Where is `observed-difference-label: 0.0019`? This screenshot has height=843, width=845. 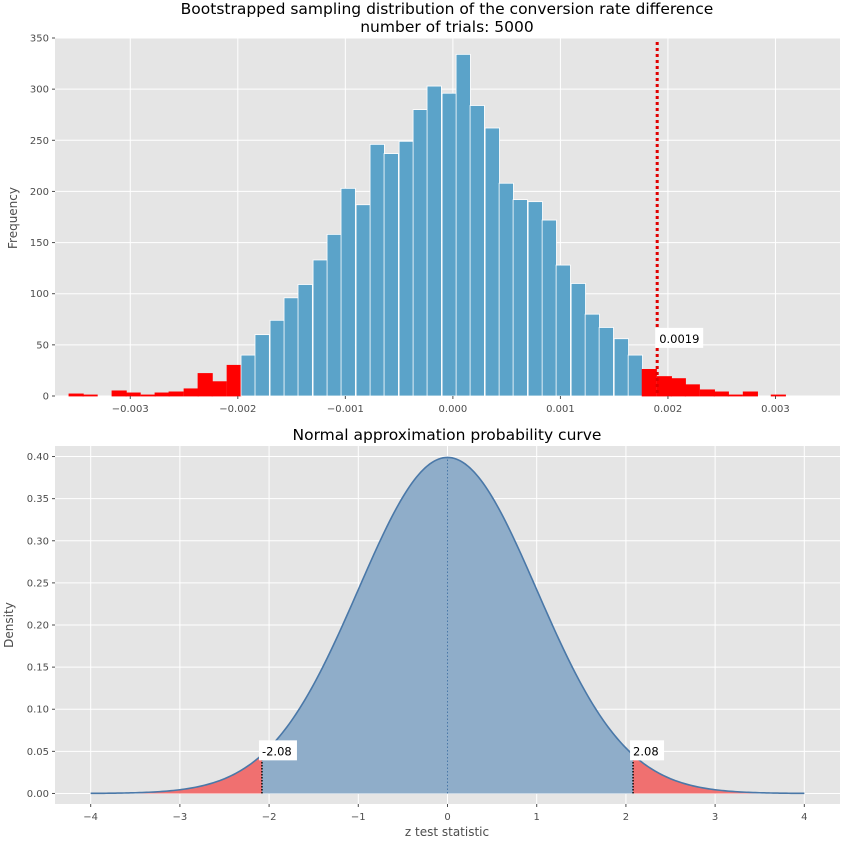 observed-difference-label: 0.0019 is located at coordinates (679, 339).